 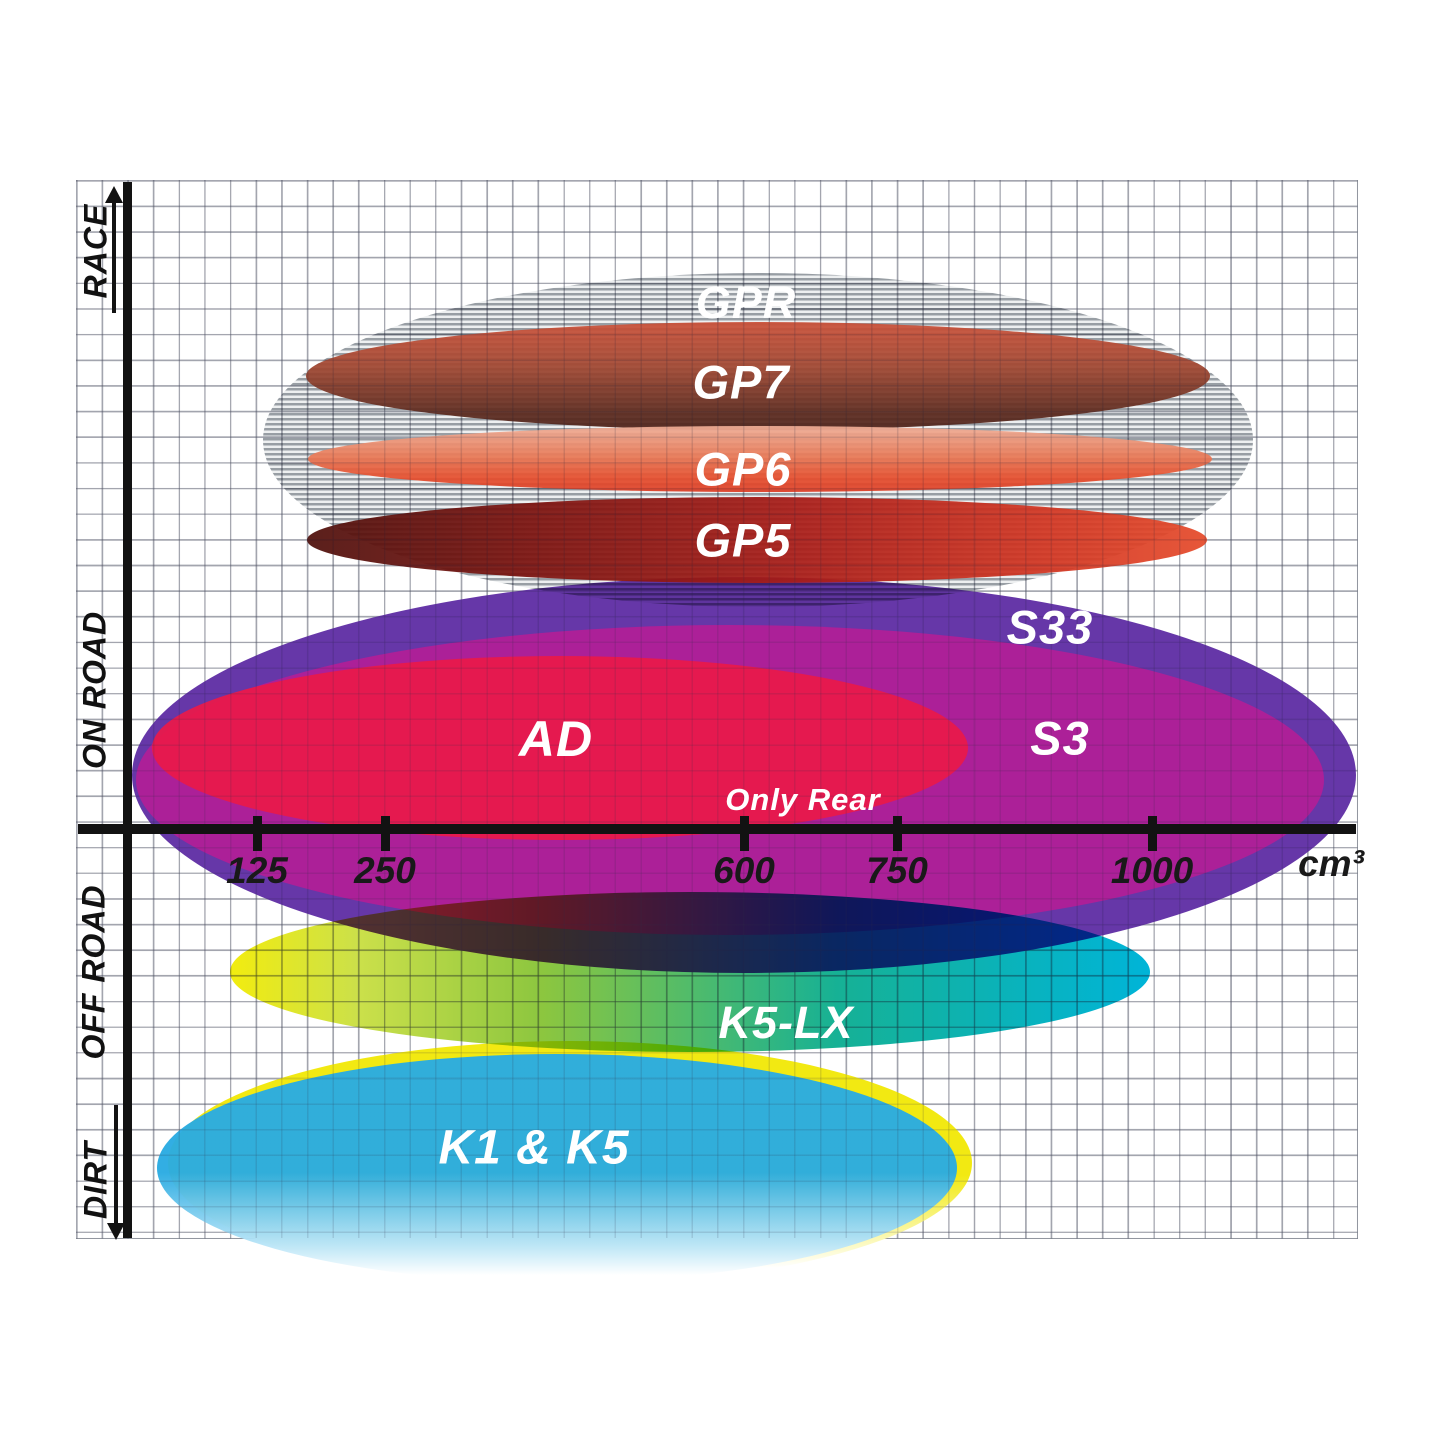 I want to click on label-k1k5: K1 & K5, so click(x=534, y=1148).